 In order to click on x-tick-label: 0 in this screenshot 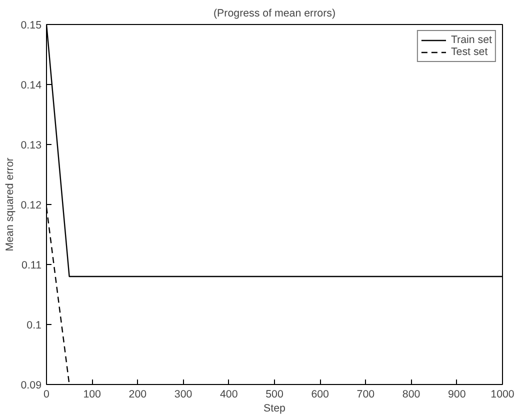, I will do `click(47, 394)`.